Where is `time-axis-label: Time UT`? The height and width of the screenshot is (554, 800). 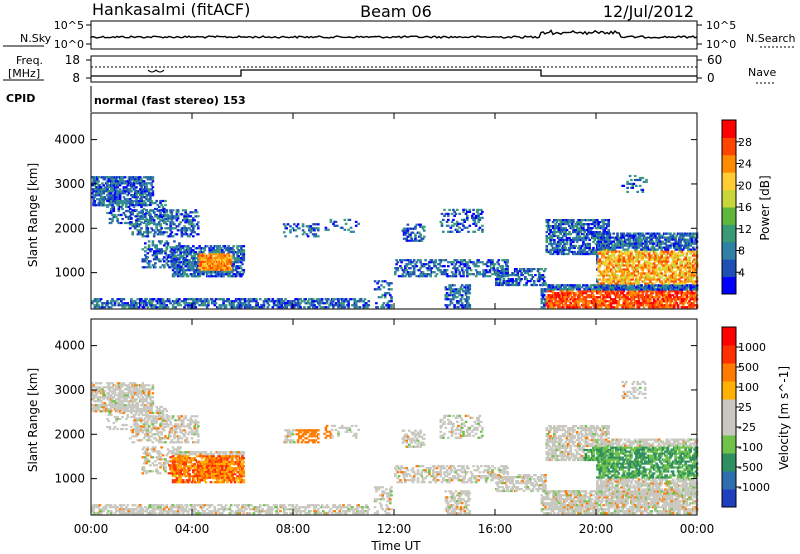
time-axis-label: Time UT is located at coordinates (395, 546).